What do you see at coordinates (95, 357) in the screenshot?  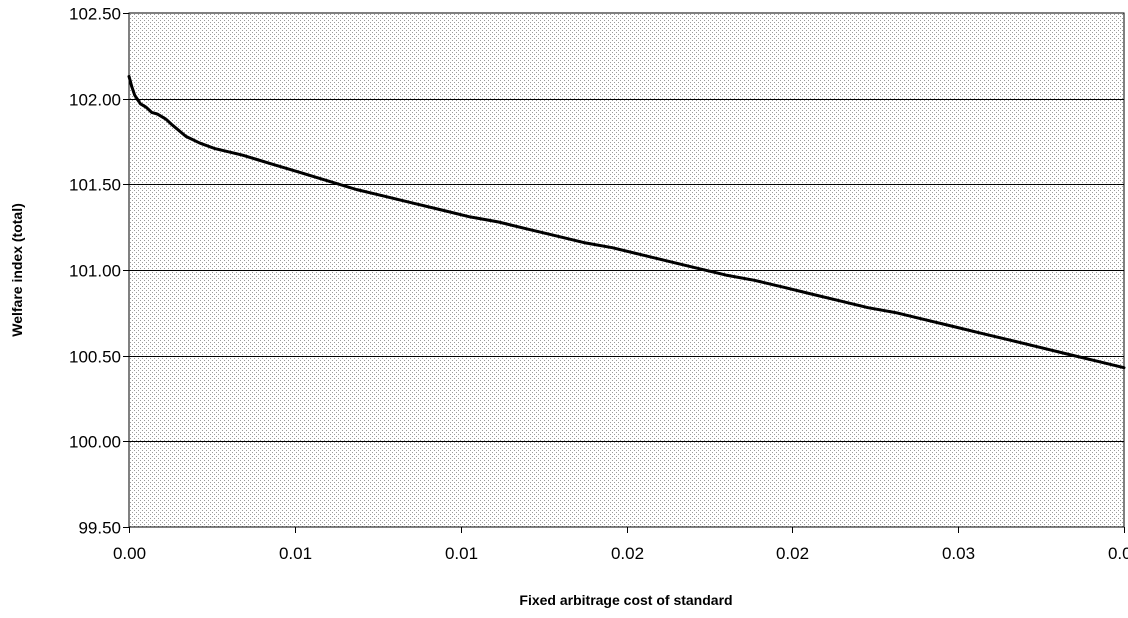 I see `y-tick-label: 100.50` at bounding box center [95, 357].